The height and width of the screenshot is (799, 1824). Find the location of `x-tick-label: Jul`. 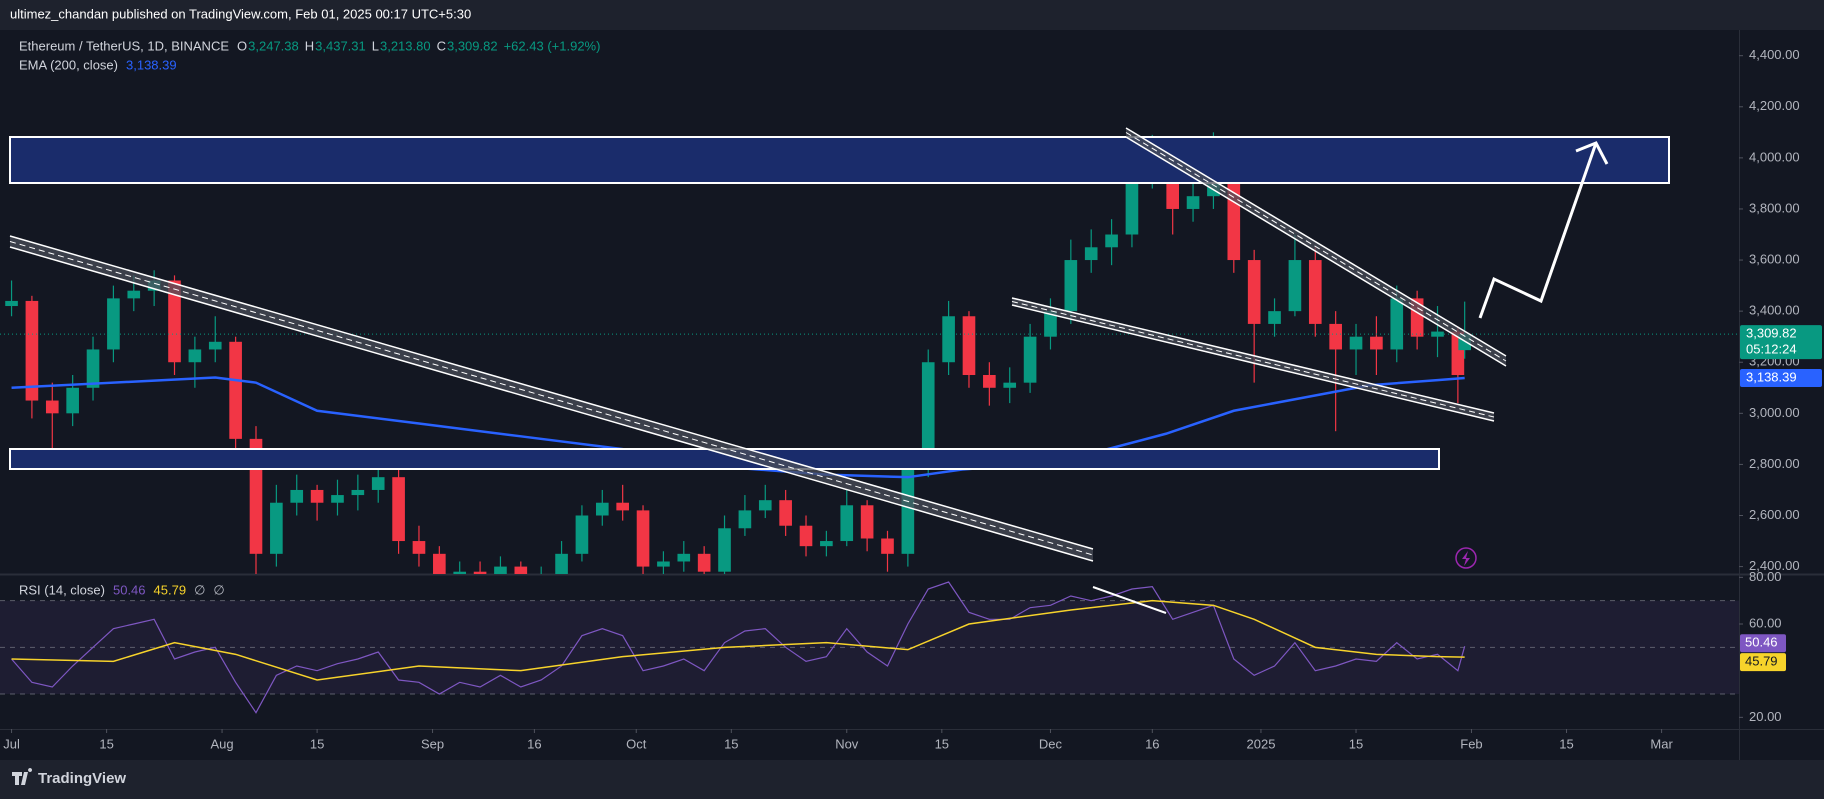

x-tick-label: Jul is located at coordinates (11, 743).